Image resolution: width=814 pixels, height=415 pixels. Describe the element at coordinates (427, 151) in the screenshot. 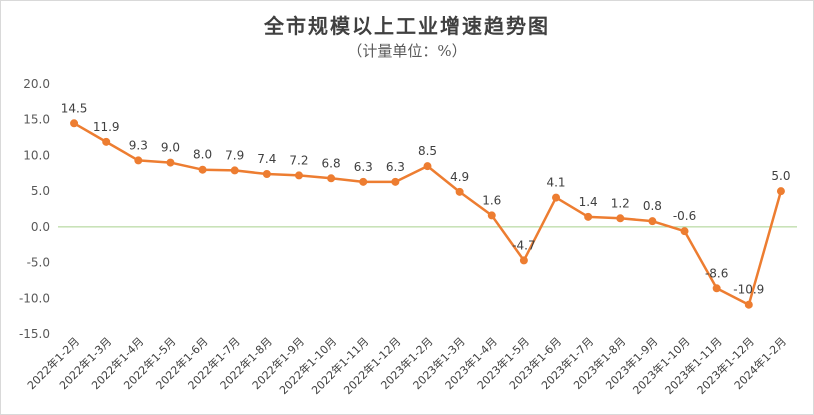

I see `data-label: 8.5` at that location.